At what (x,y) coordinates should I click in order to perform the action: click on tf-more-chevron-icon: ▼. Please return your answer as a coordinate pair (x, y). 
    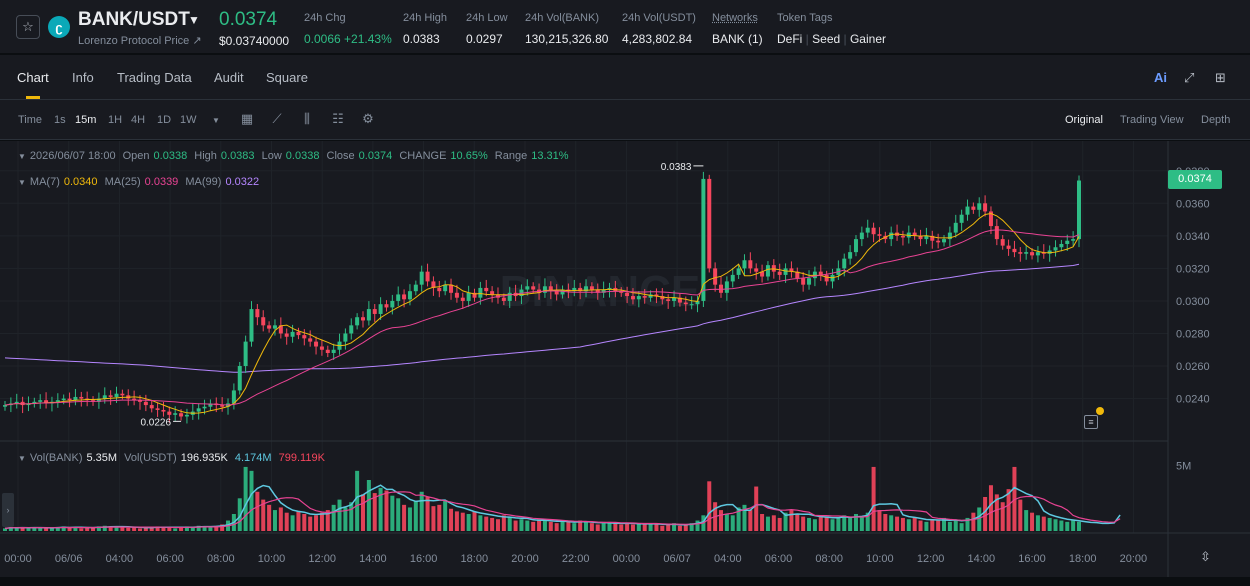
    Looking at the image, I should click on (216, 120).